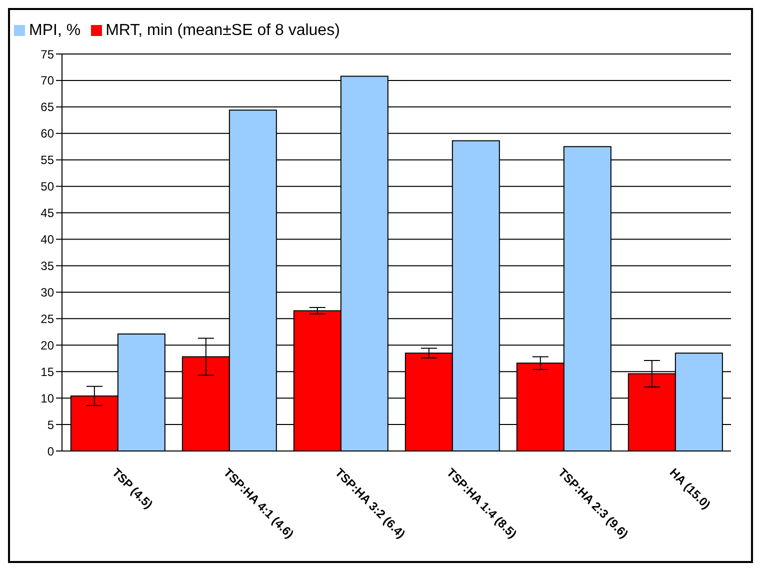 This screenshot has height=575, width=769. Describe the element at coordinates (47, 292) in the screenshot. I see `y-tick-label: 30` at that location.